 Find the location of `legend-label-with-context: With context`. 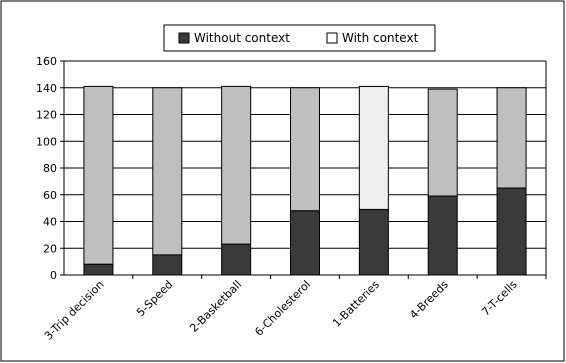

legend-label-with-context: With context is located at coordinates (380, 38).